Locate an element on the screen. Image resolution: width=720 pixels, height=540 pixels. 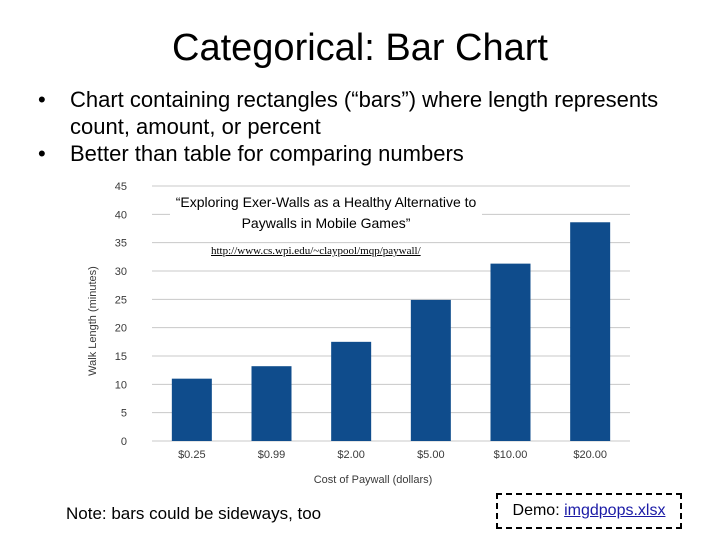
demo-prefix: Demo: is located at coordinates (536, 510).